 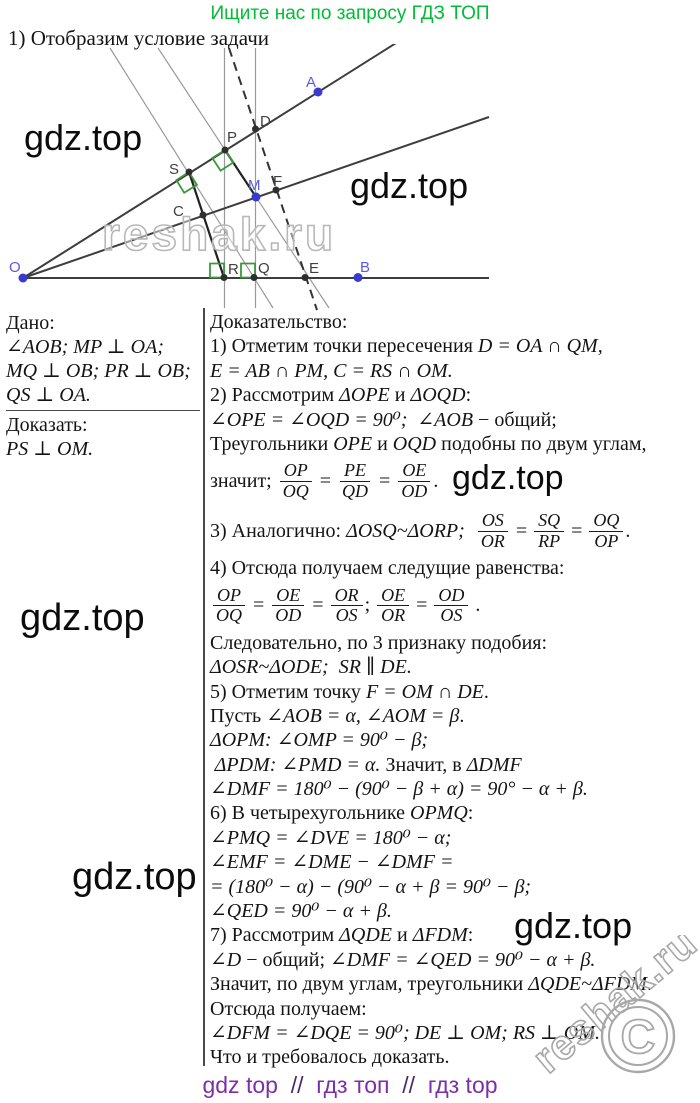 I want to click on right-angle-markers, so click(x=215, y=213).